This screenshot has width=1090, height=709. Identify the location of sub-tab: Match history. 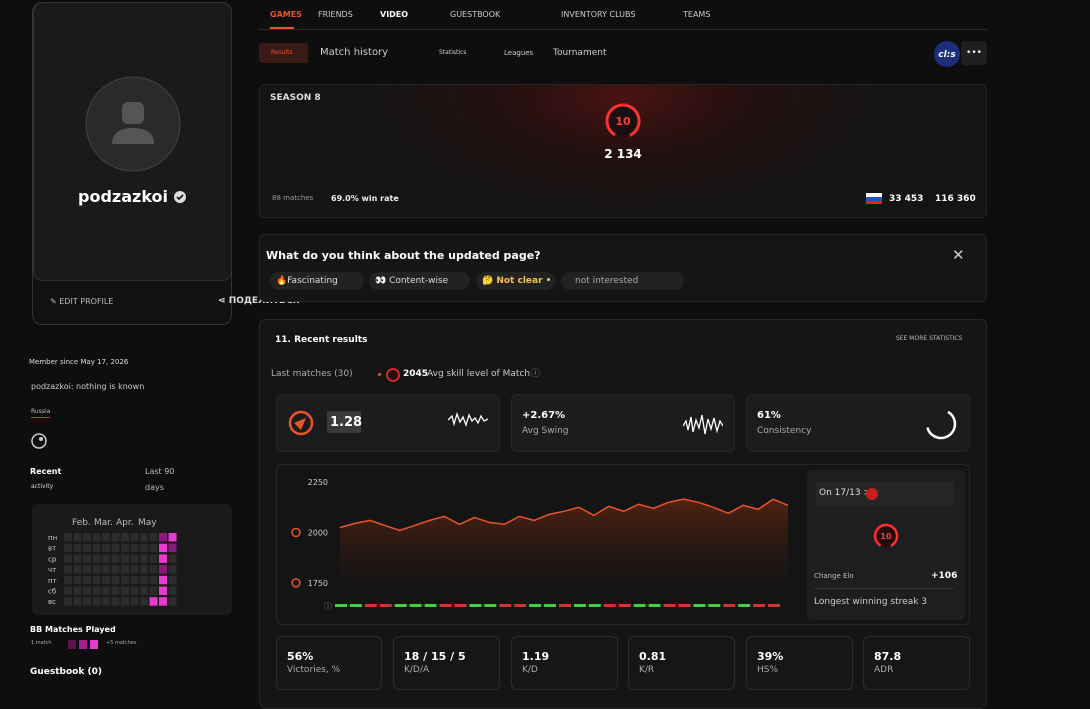
(354, 52).